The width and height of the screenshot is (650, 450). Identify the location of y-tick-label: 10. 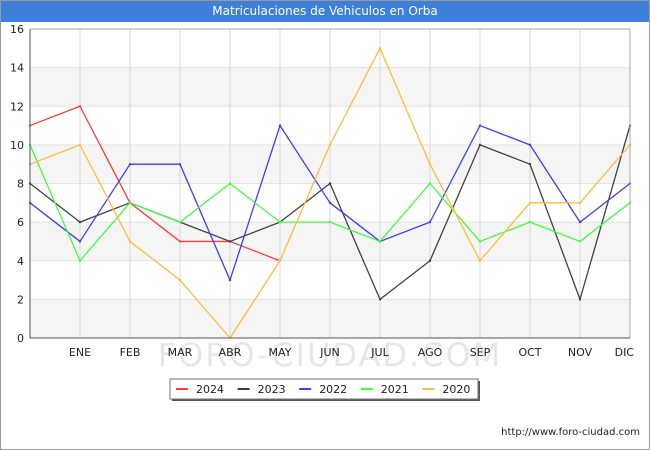
(17, 145).